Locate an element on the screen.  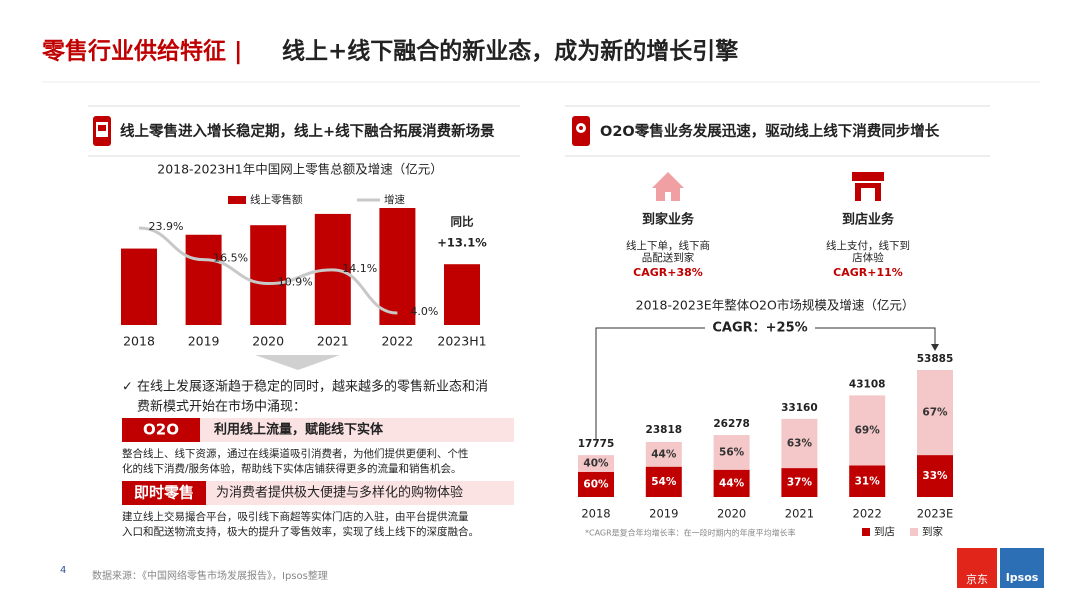
data-label: 56% is located at coordinates (732, 452).